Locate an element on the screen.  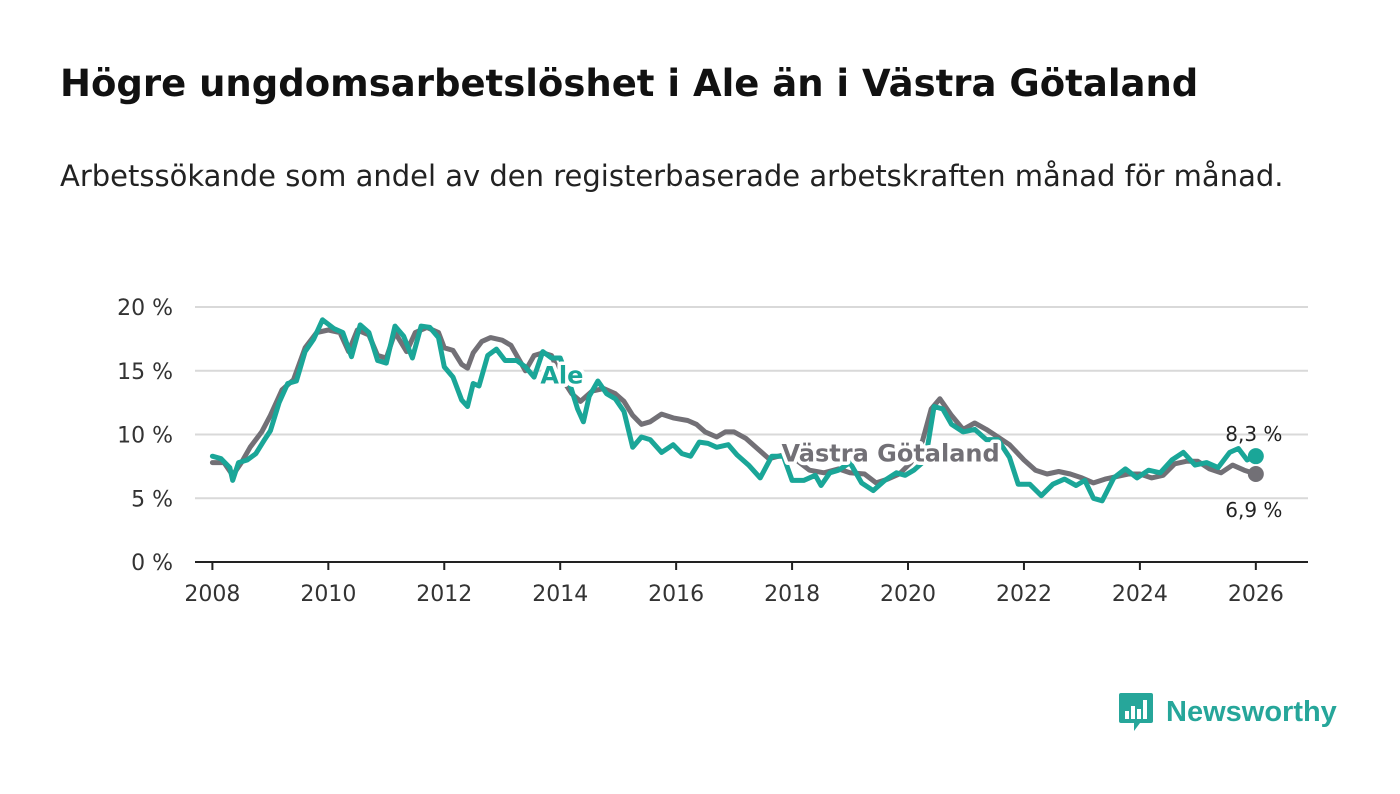
newsworthy-logo: Newsworthy is located at coordinates (1227, 712).